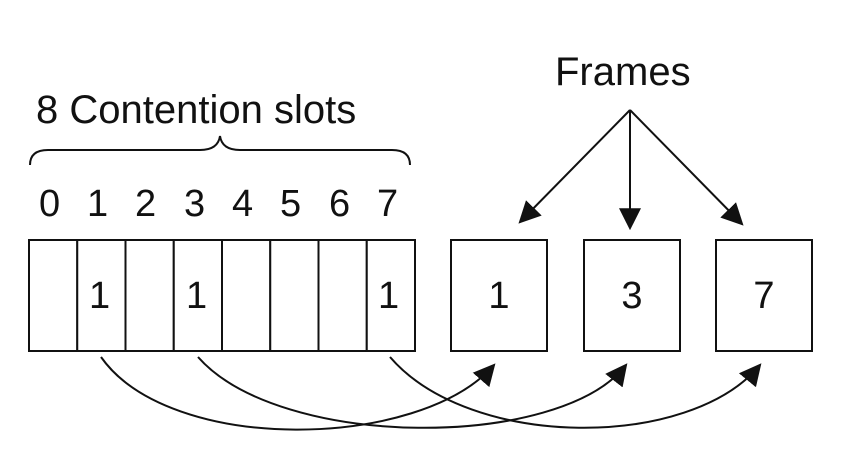  What do you see at coordinates (339, 204) in the screenshot?
I see `slot-number: 6` at bounding box center [339, 204].